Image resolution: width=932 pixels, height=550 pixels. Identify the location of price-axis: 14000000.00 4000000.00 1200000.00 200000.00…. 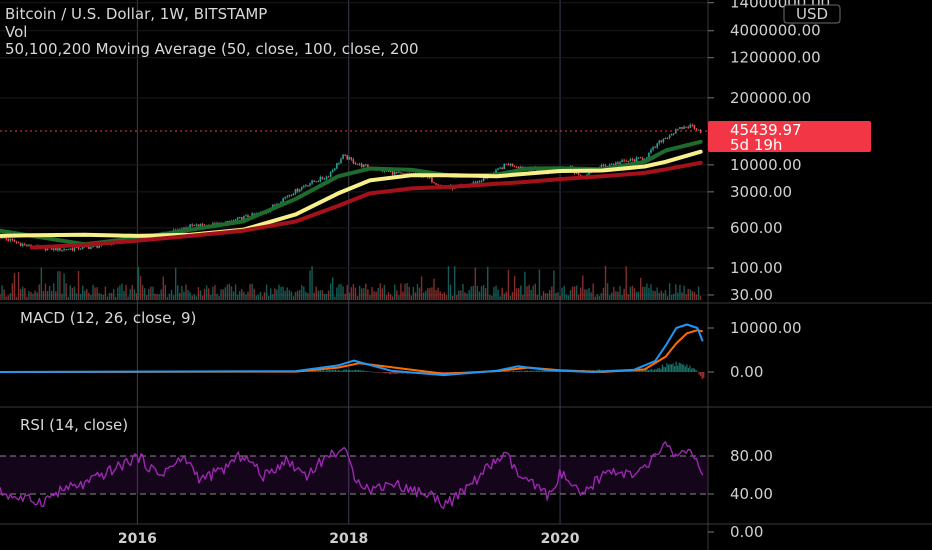
(769, 152).